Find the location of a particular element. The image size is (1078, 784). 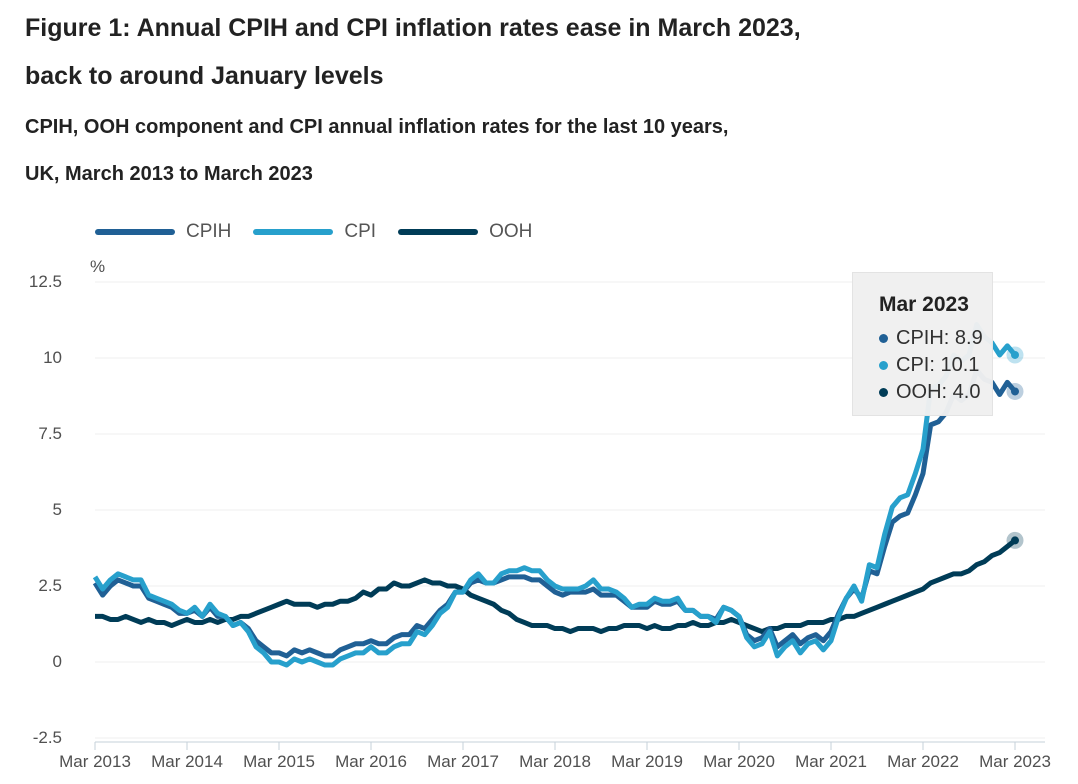

x-tick-label: Mar 2015 is located at coordinates (279, 761).